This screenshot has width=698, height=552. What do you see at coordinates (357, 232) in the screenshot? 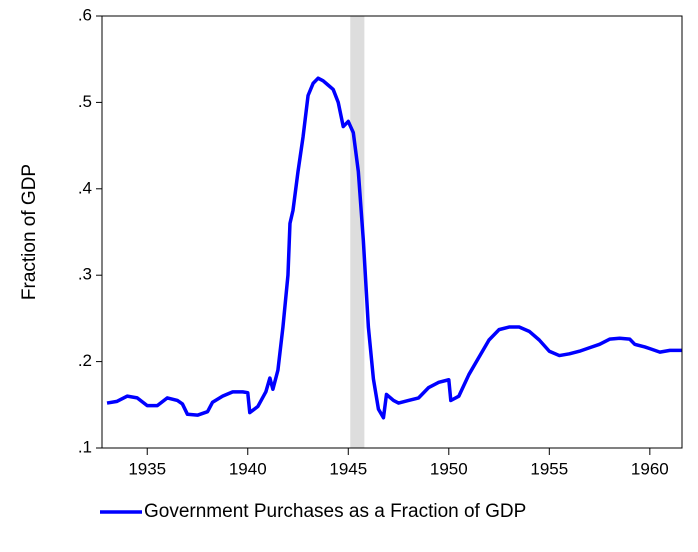
I see `shade-band` at bounding box center [357, 232].